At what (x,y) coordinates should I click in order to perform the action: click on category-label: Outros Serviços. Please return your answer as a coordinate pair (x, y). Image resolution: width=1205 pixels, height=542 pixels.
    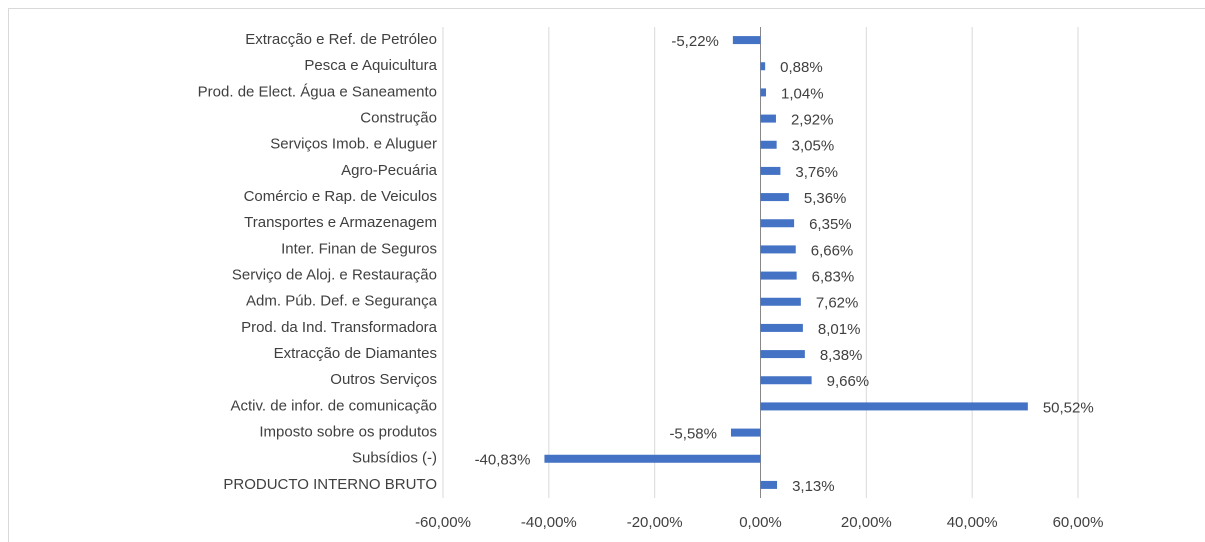
    Looking at the image, I should click on (383, 379).